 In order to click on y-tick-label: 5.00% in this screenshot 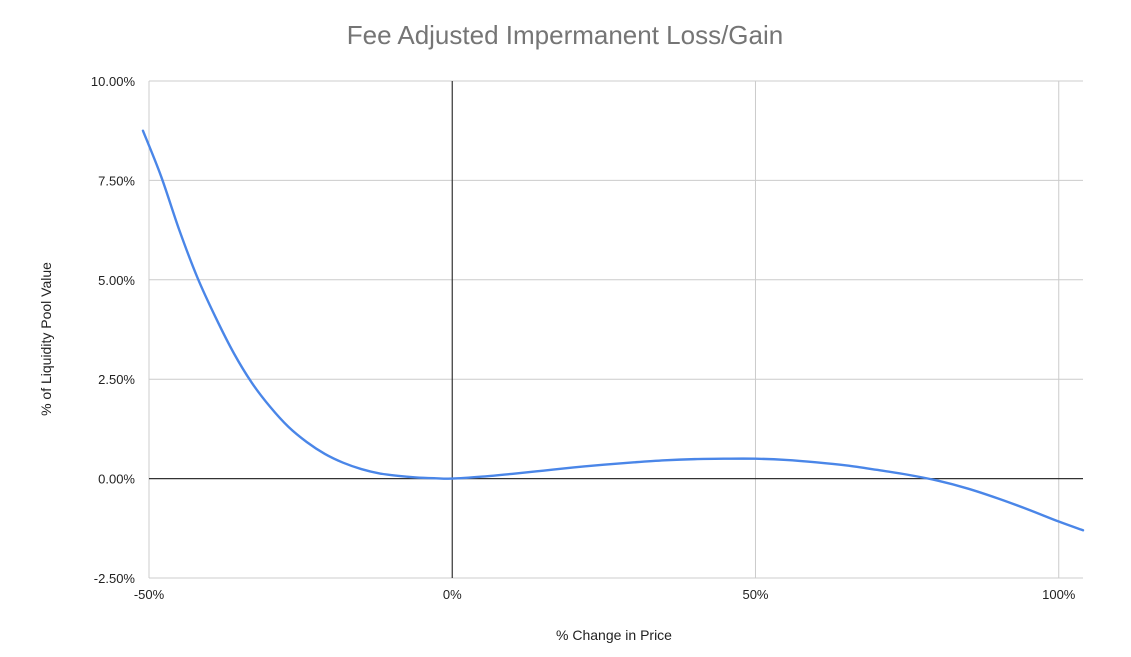, I will do `click(116, 280)`.